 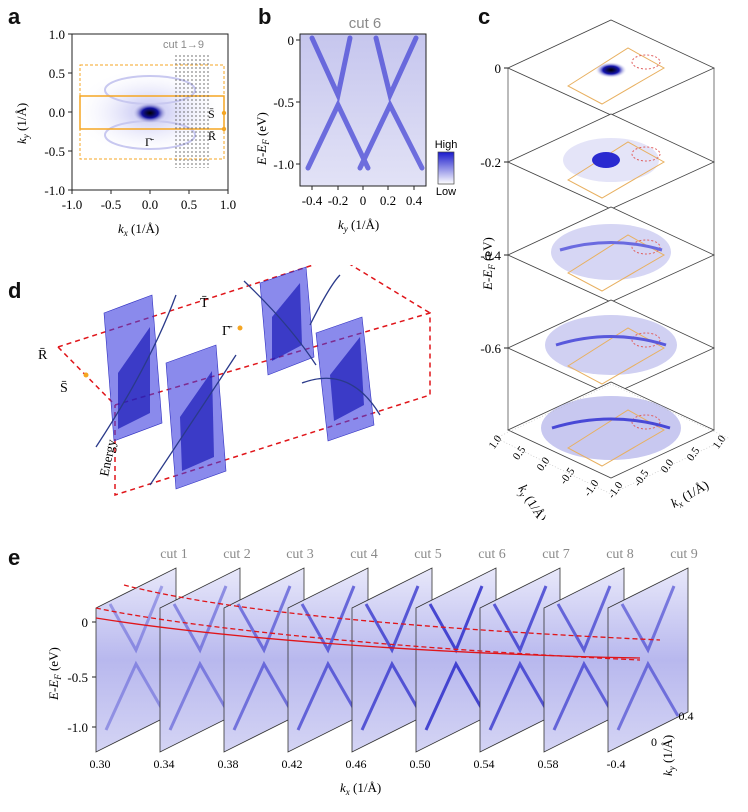 What do you see at coordinates (111, 204) in the screenshot?
I see `panel-a-xtick: -0.5` at bounding box center [111, 204].